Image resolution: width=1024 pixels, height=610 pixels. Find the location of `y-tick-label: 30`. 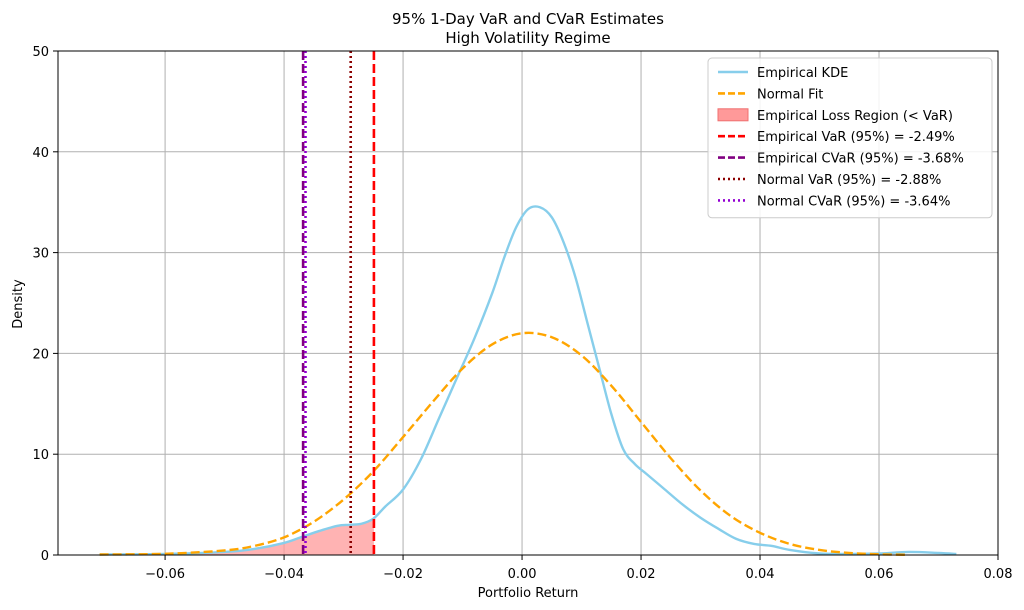

y-tick-label: 30 is located at coordinates (40, 254).